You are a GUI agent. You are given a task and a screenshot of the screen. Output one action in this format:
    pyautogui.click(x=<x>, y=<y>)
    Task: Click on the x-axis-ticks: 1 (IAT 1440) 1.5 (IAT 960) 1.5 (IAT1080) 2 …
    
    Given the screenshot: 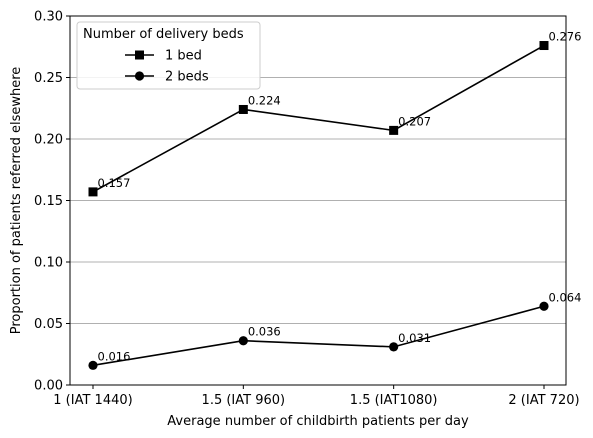 What is the action you would take?
    pyautogui.click(x=316, y=396)
    